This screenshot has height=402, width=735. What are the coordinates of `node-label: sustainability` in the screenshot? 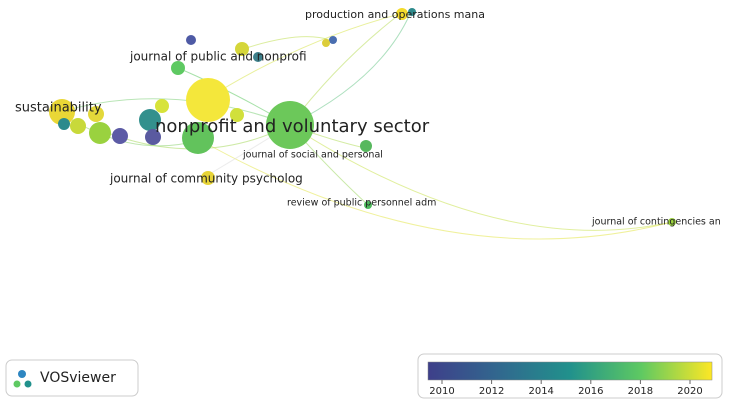 It's located at (58, 108).